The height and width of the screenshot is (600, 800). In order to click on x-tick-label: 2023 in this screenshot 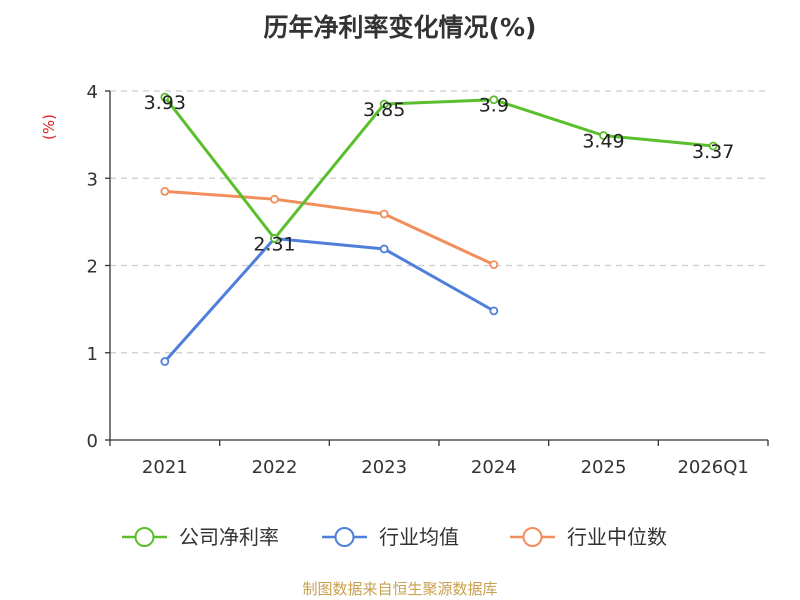, I will do `click(384, 467)`.